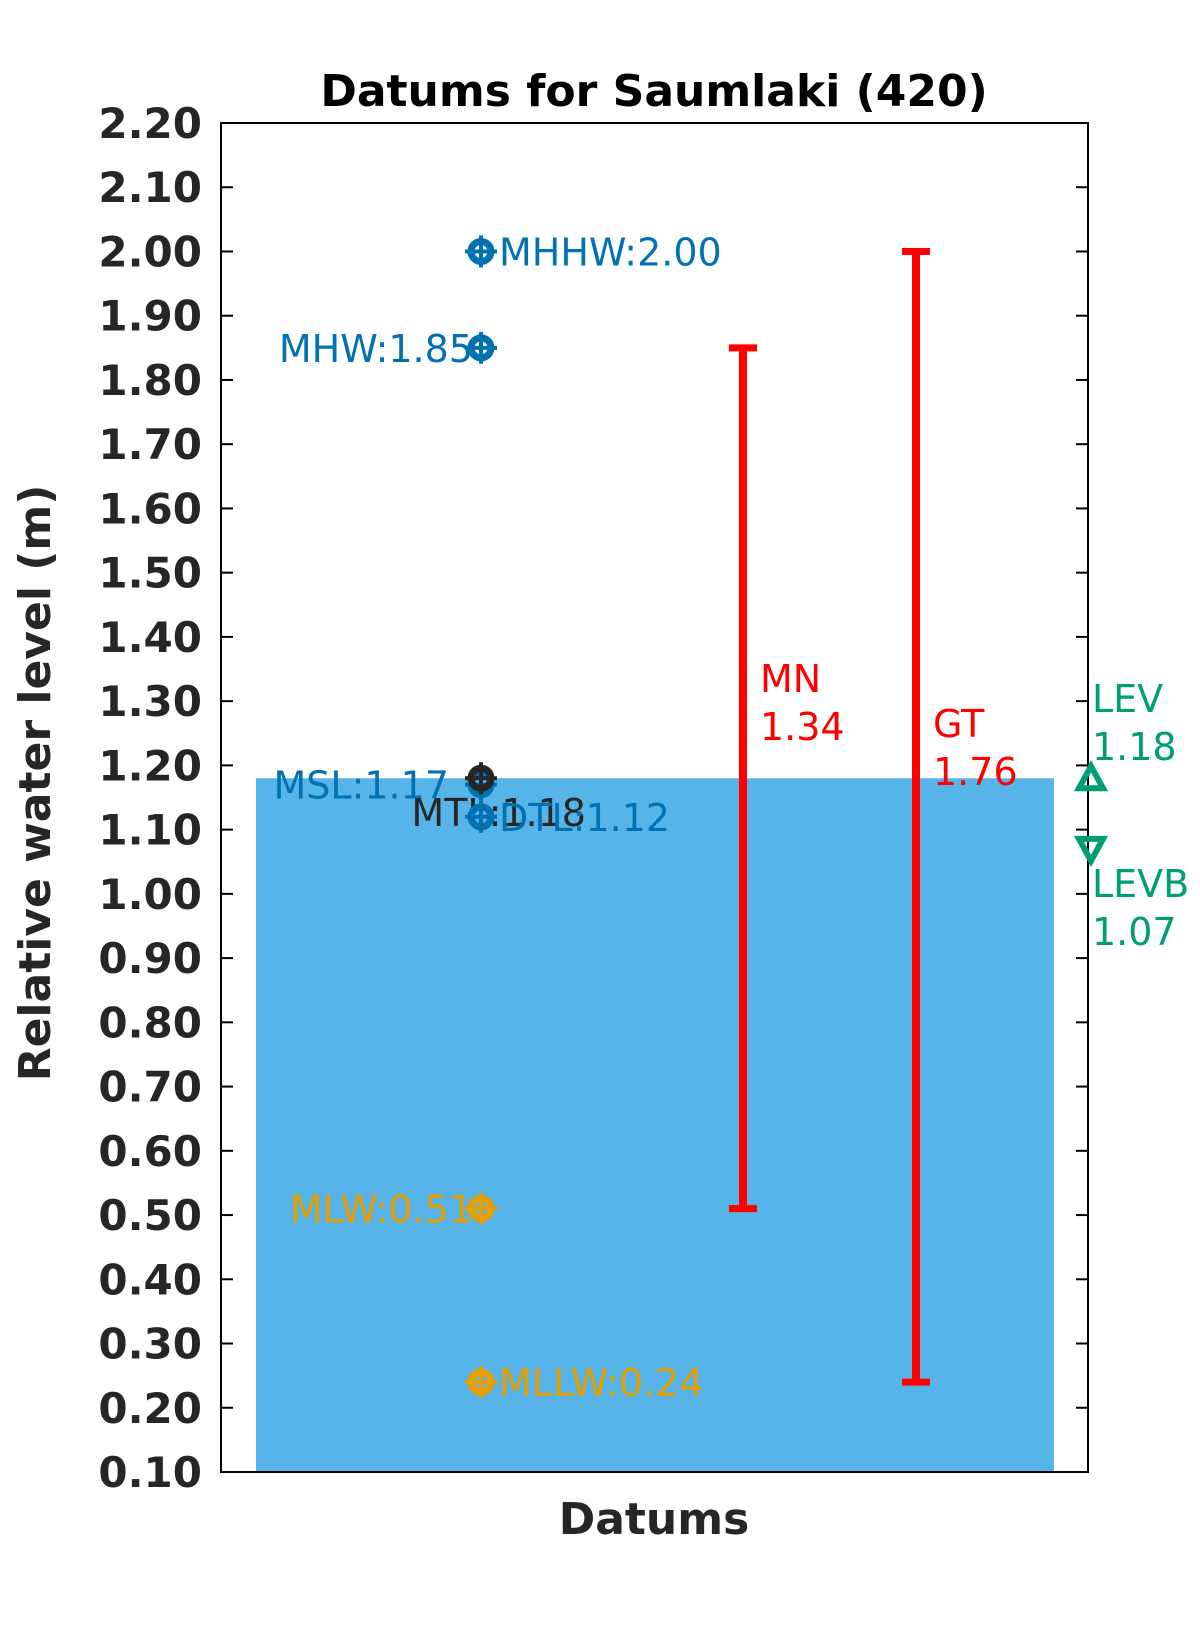 The width and height of the screenshot is (1200, 1650). I want to click on y-tick-label: 1.90, so click(150, 316).